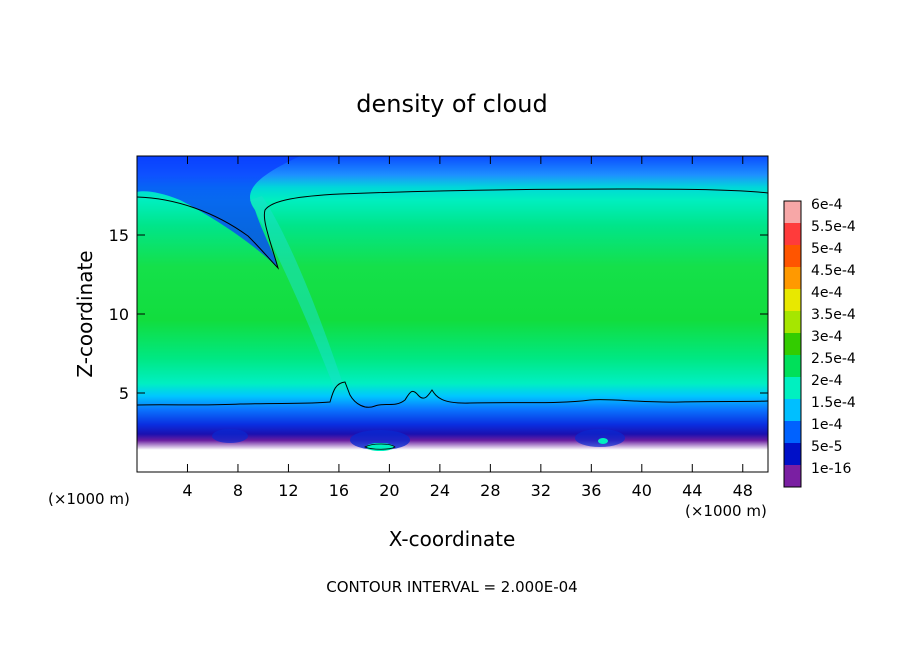 This screenshot has height=654, width=904. Describe the element at coordinates (831, 469) in the screenshot. I see `colorbar-label-12: 1e-16` at that location.